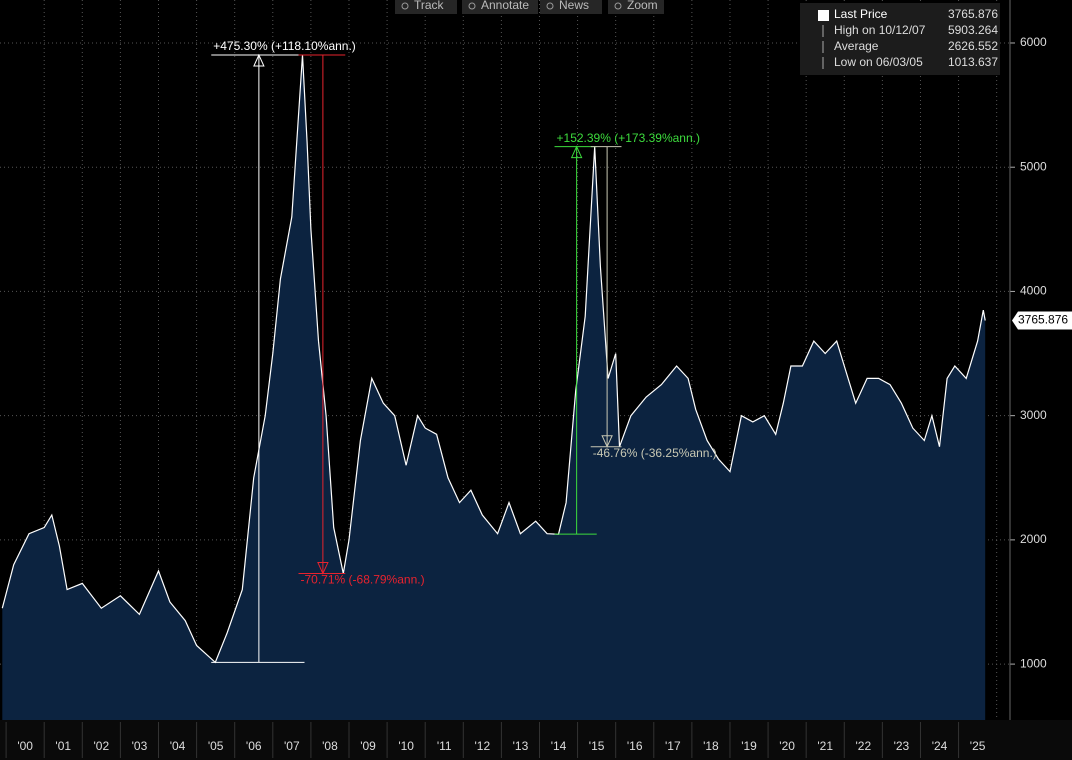  Describe the element at coordinates (330, 746) in the screenshot. I see `x-tick-label: '08` at that location.